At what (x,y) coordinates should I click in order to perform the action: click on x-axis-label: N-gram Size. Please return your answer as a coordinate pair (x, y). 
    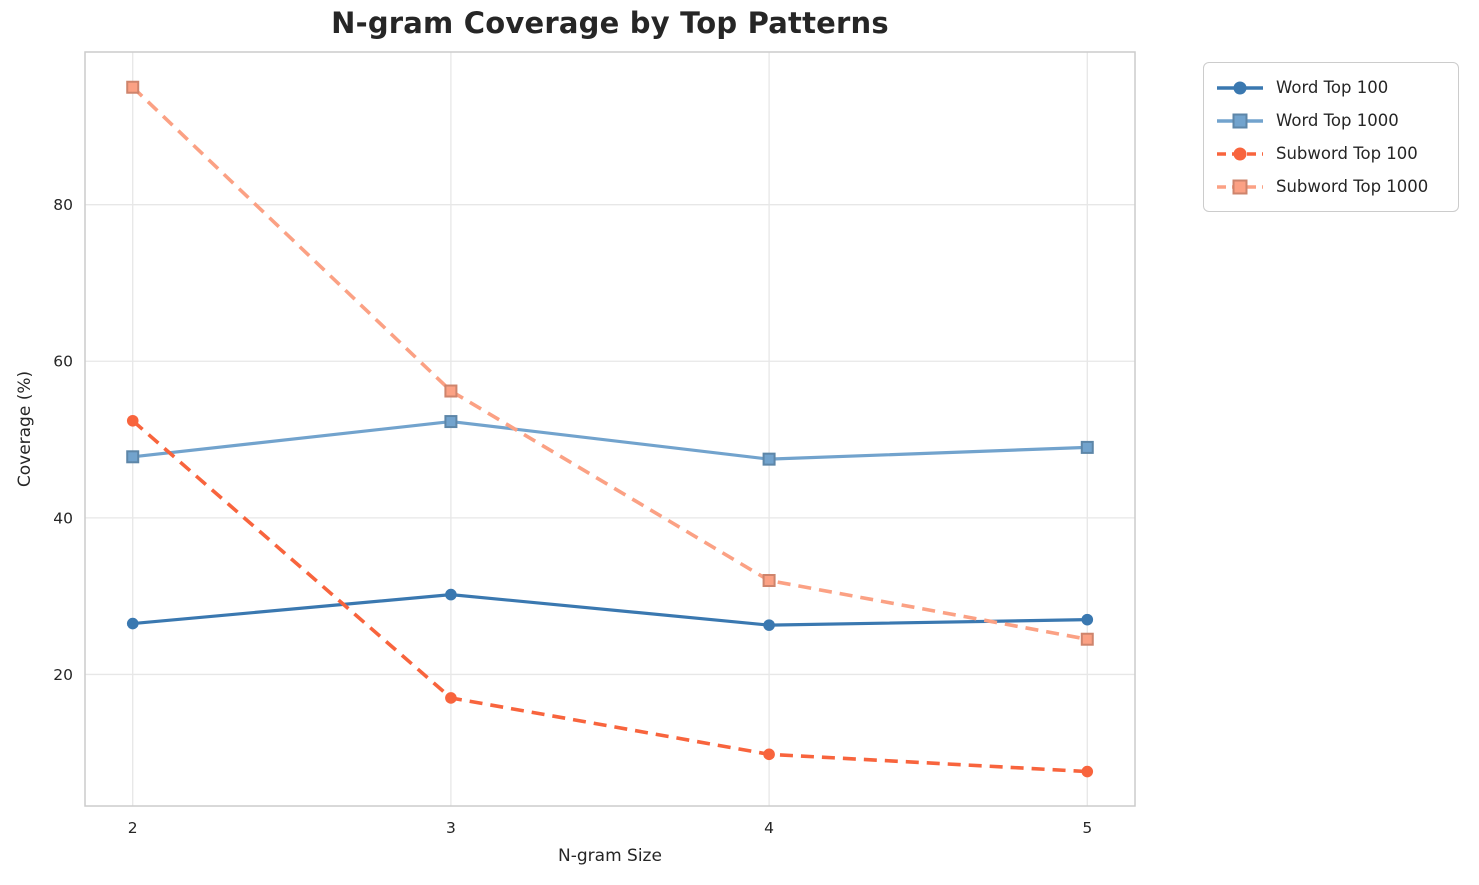
    Looking at the image, I should click on (610, 856).